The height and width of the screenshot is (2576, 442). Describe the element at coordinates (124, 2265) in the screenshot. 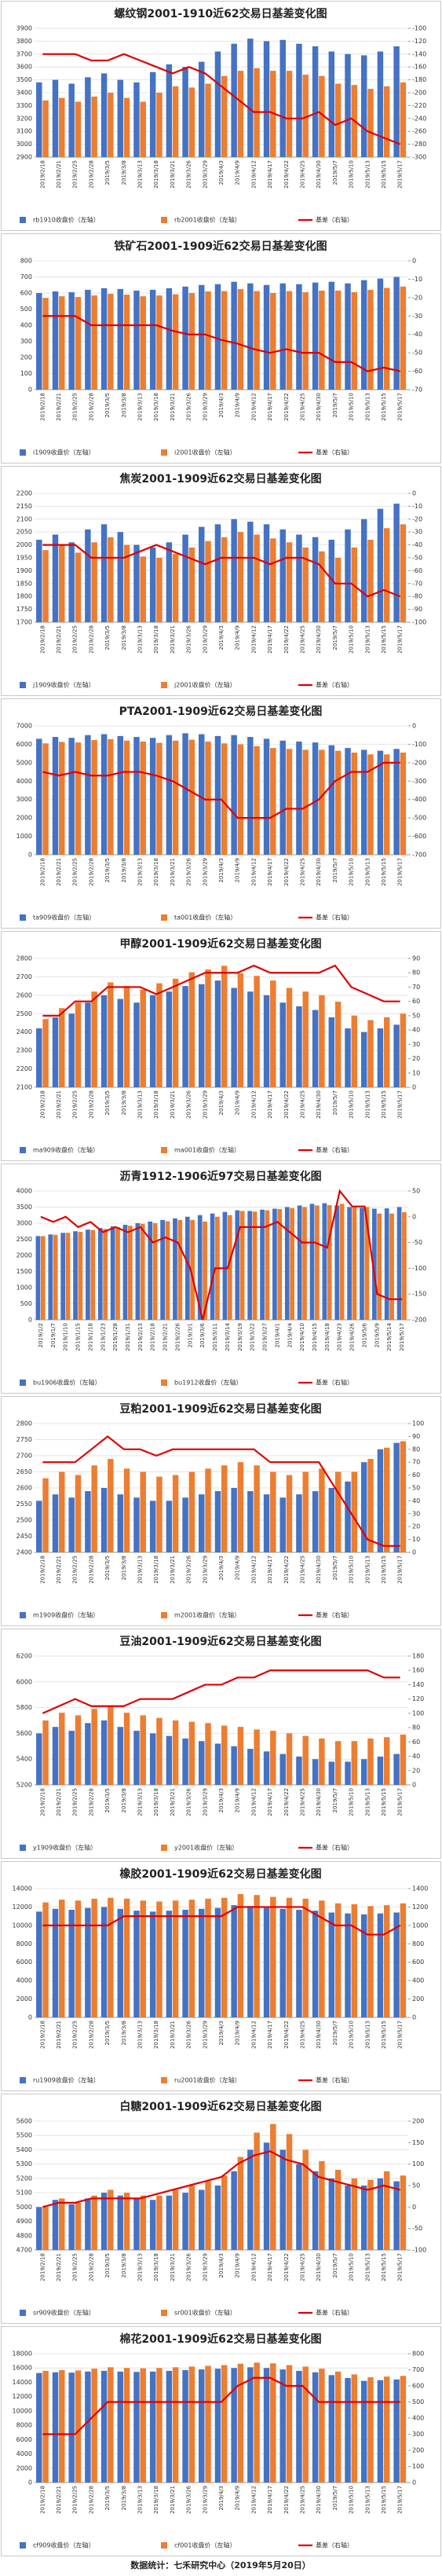

I see `x-tick-label: 2019/3/8` at that location.